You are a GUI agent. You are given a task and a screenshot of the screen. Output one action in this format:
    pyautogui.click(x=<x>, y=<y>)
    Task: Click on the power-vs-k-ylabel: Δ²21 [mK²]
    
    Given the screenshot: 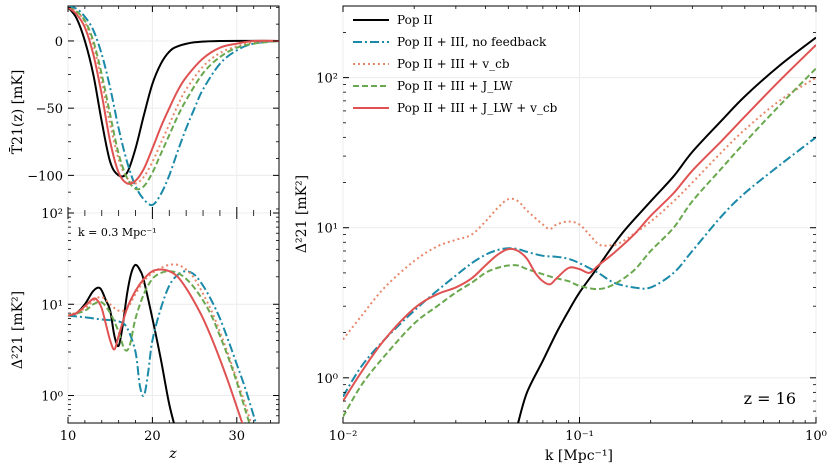 What is the action you would take?
    pyautogui.click(x=302, y=214)
    